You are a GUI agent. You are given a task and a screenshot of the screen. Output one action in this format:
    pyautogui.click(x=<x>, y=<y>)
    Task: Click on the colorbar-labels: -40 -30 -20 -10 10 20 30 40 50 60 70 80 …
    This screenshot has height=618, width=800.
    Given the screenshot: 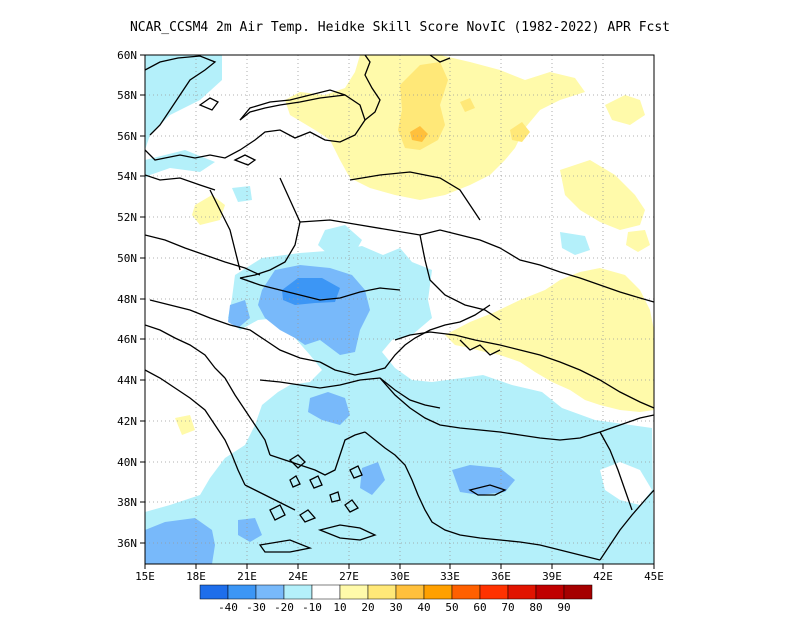 What is the action you would take?
    pyautogui.click(x=394, y=607)
    